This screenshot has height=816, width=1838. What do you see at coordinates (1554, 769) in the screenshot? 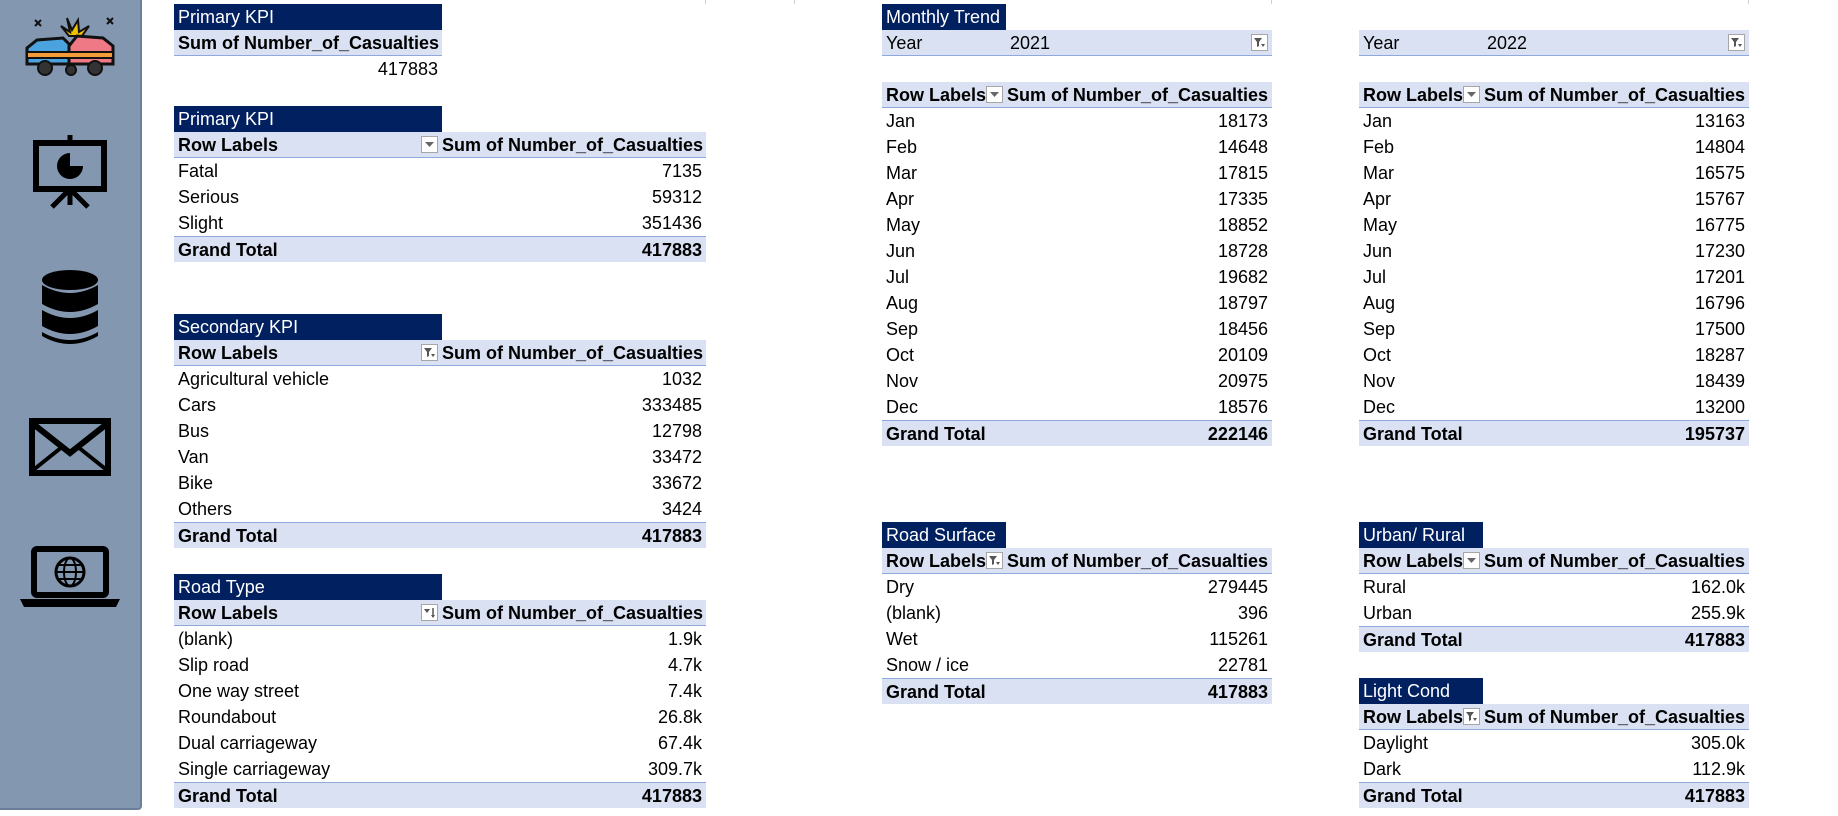
I see `table-row: Dark 112.9k` at bounding box center [1554, 769].